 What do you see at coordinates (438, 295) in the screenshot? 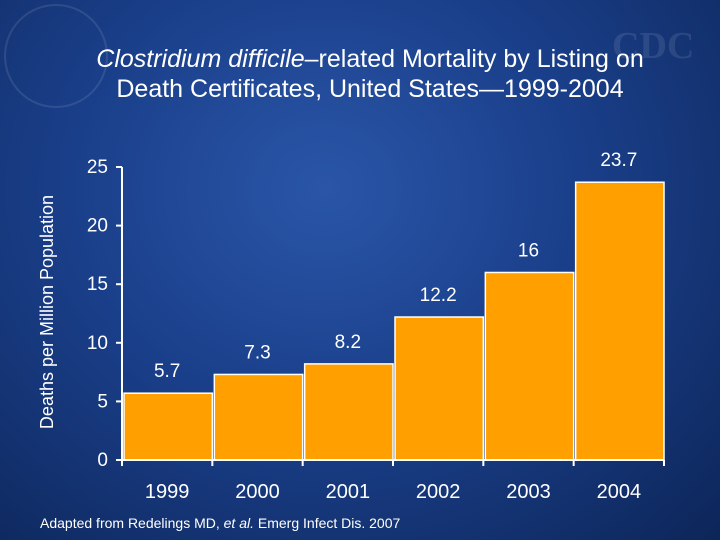
I see `bar-value-label-2002: 12.2` at bounding box center [438, 295].